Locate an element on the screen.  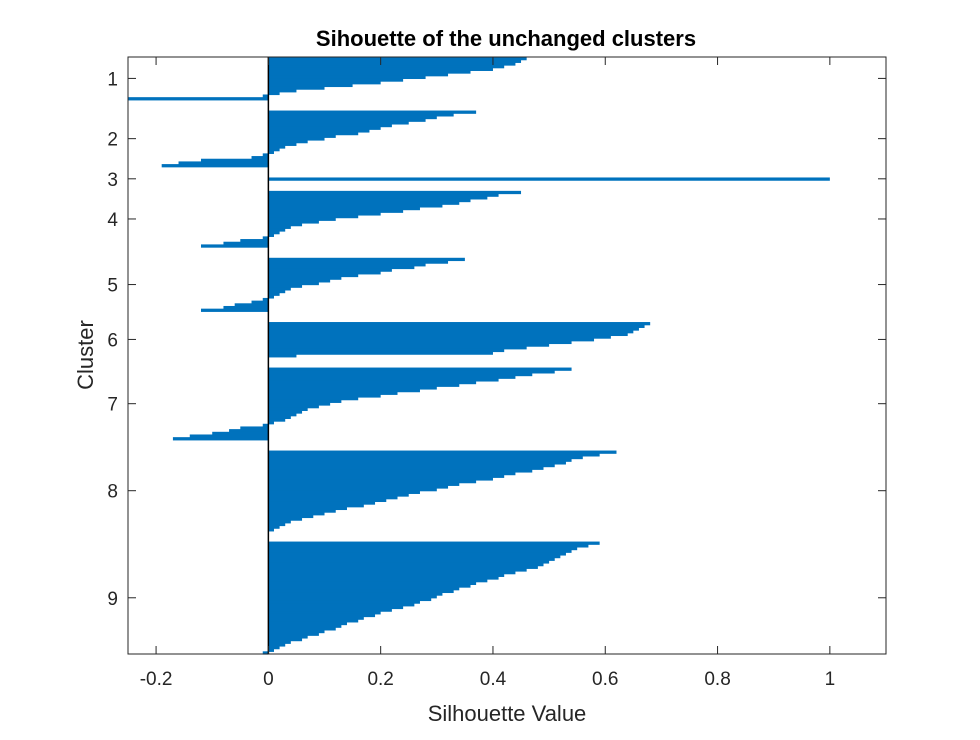
y-tick-label: 3 is located at coordinates (112, 180).